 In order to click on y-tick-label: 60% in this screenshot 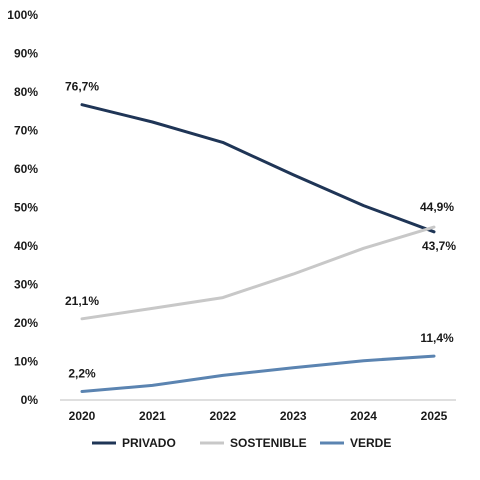, I will do `click(26, 169)`.